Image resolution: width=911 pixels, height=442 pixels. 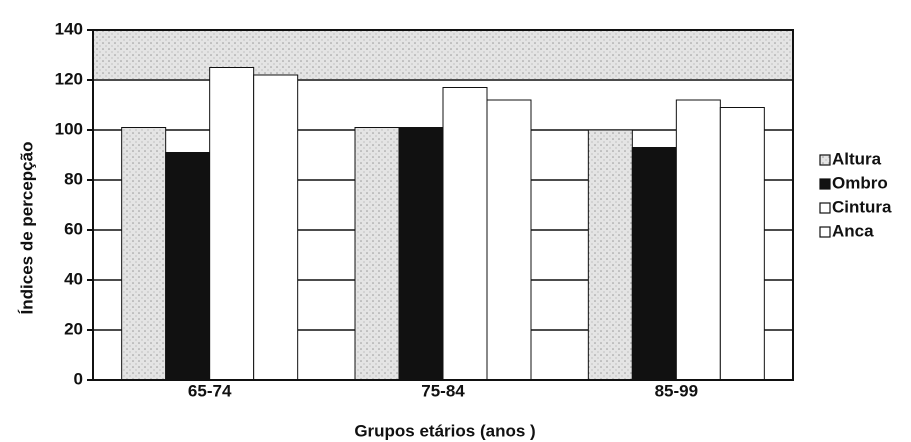 What do you see at coordinates (444, 430) in the screenshot?
I see `x-axis-title: Grupos etários (anos )` at bounding box center [444, 430].